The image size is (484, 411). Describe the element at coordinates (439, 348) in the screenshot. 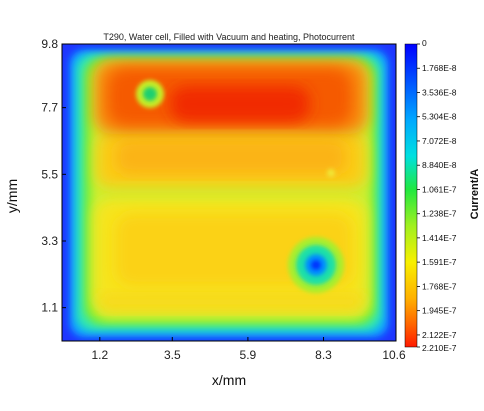

I see `colorbar-tick-label: 2.210E-7` at that location.